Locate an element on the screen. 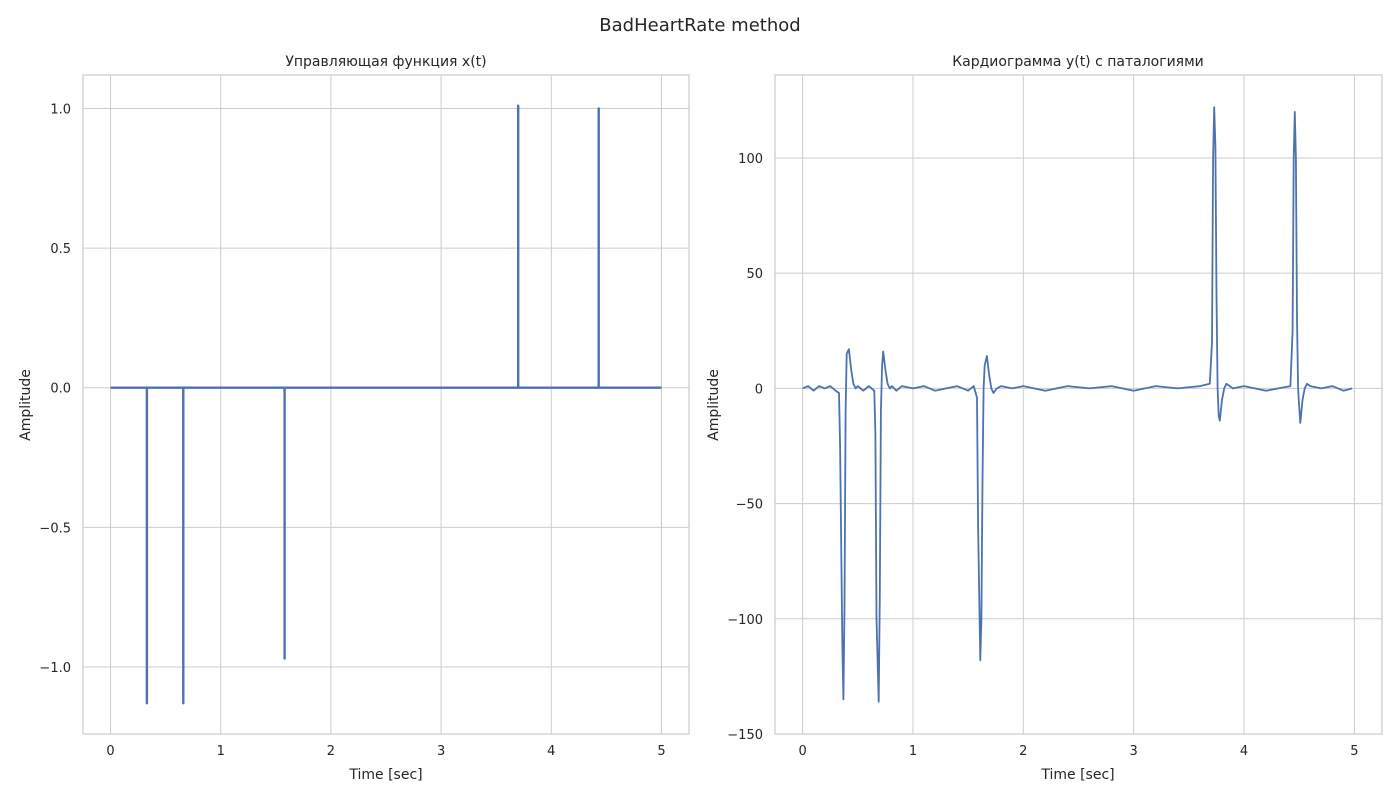  y-tick-label: 100 is located at coordinates (750, 159).